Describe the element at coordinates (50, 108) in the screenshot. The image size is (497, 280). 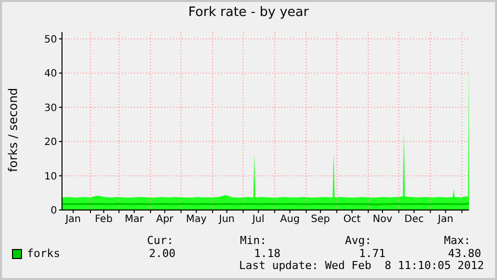
I see `y-tick-label: 30` at that location.